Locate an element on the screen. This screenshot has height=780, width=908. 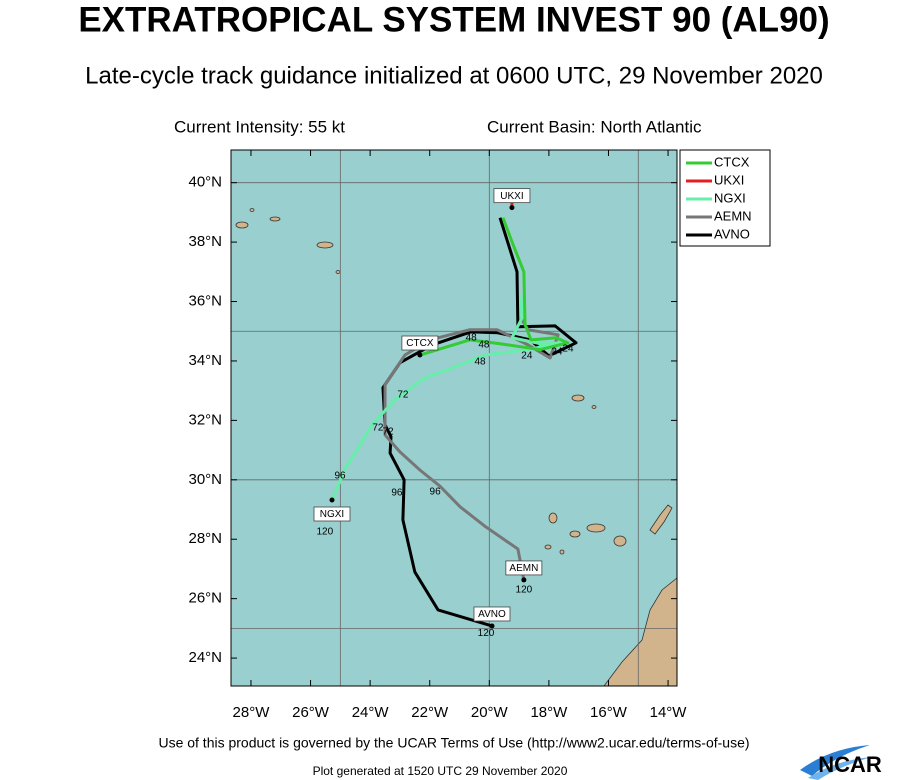
x-tick-label: 22°W is located at coordinates (430, 712).